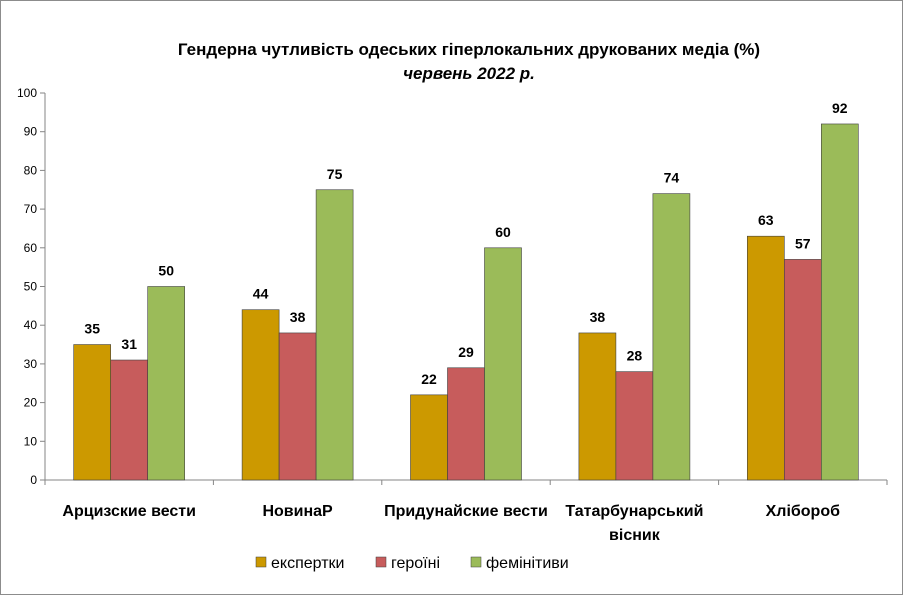  I want to click on y-tick-label: 50, so click(31, 287).